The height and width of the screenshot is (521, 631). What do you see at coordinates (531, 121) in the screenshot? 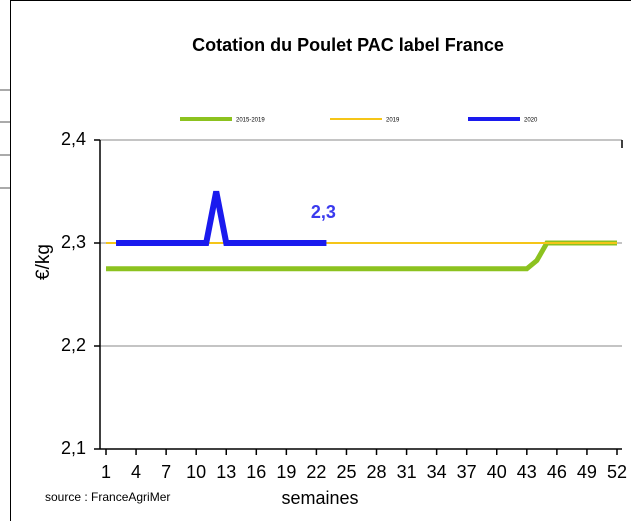
I see `legend-label: 2020` at bounding box center [531, 121].